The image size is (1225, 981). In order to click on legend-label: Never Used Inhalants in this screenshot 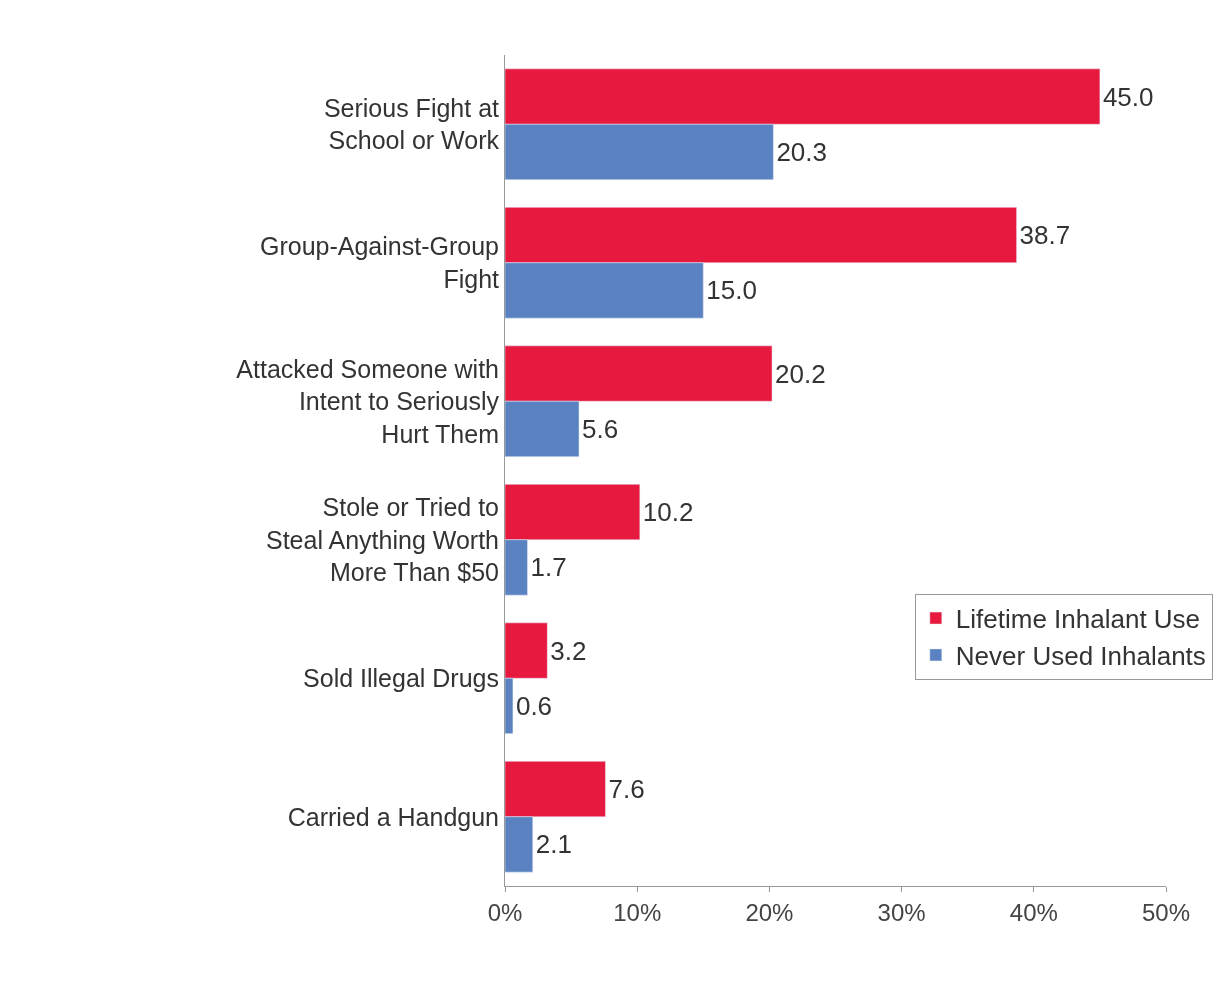, I will do `click(1080, 656)`.